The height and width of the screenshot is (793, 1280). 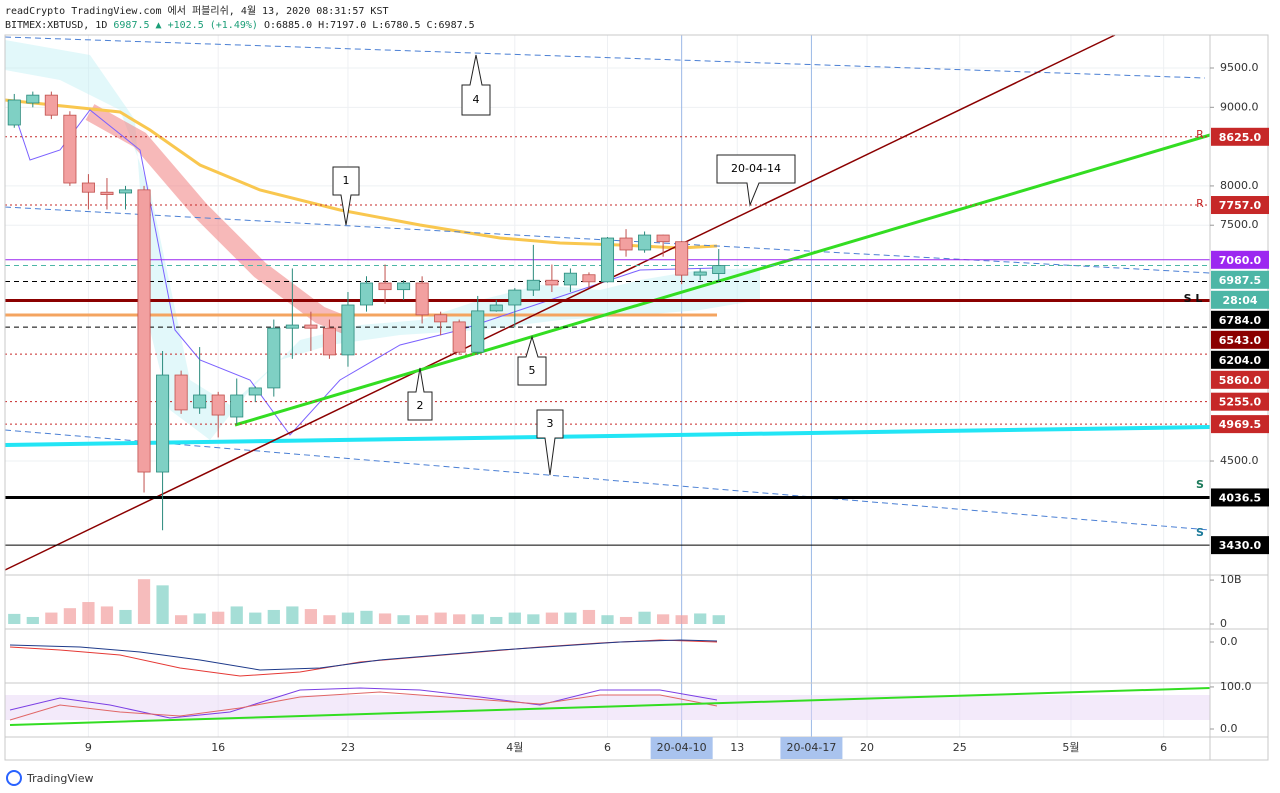 I want to click on y-tick-label: 7500.0, so click(x=1239, y=224).